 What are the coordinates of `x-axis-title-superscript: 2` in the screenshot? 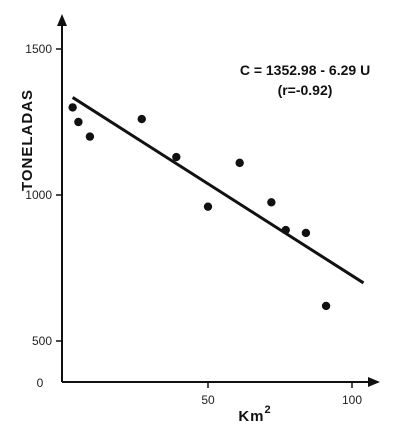 It's located at (268, 410).